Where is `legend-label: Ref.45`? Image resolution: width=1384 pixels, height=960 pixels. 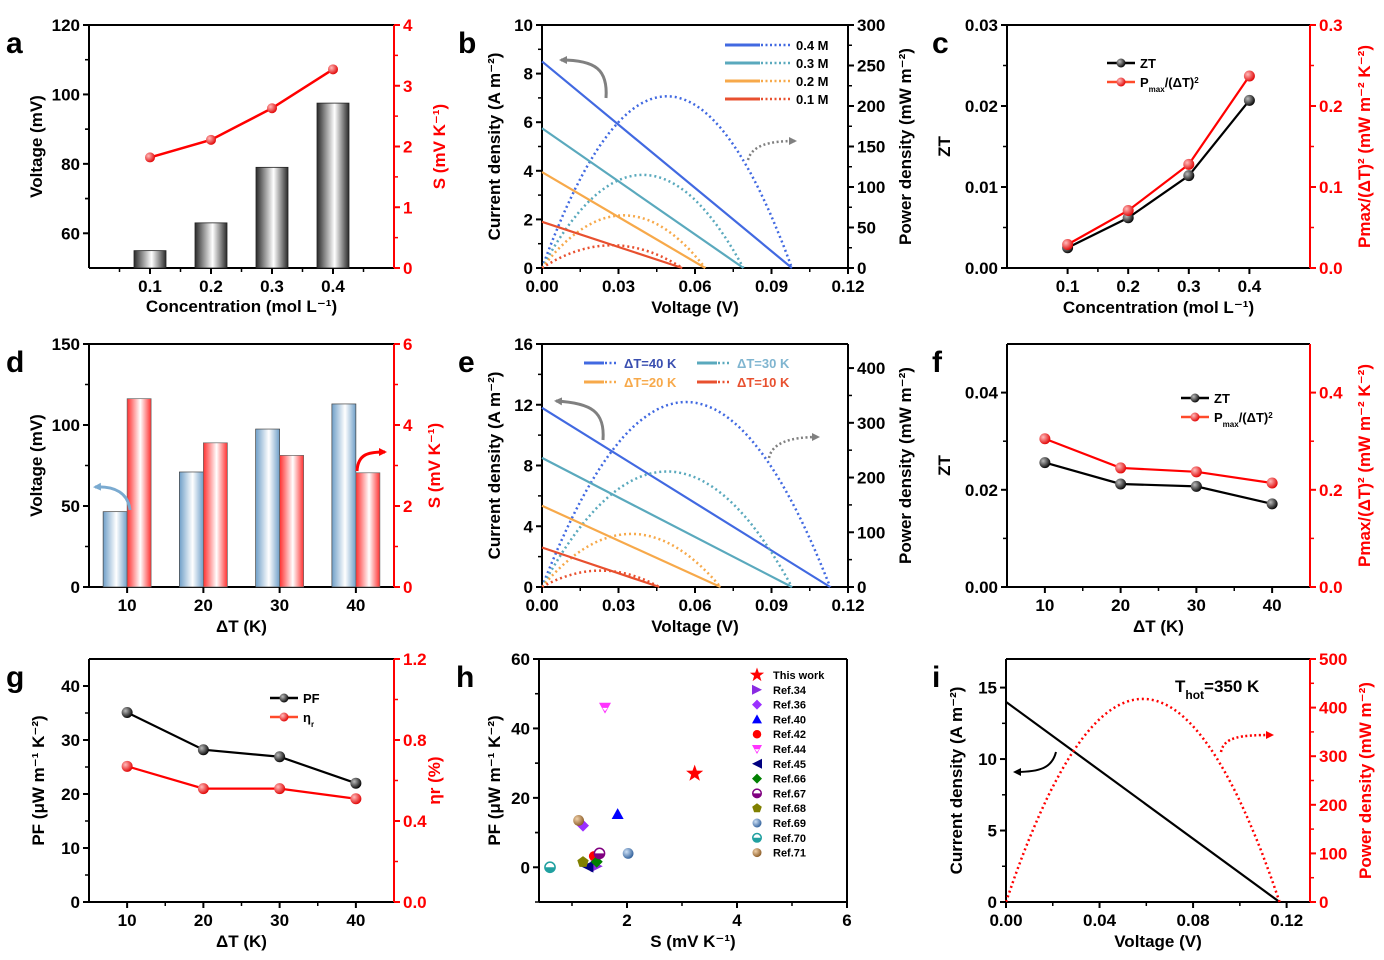
legend-label: Ref.45 is located at coordinates (789, 765).